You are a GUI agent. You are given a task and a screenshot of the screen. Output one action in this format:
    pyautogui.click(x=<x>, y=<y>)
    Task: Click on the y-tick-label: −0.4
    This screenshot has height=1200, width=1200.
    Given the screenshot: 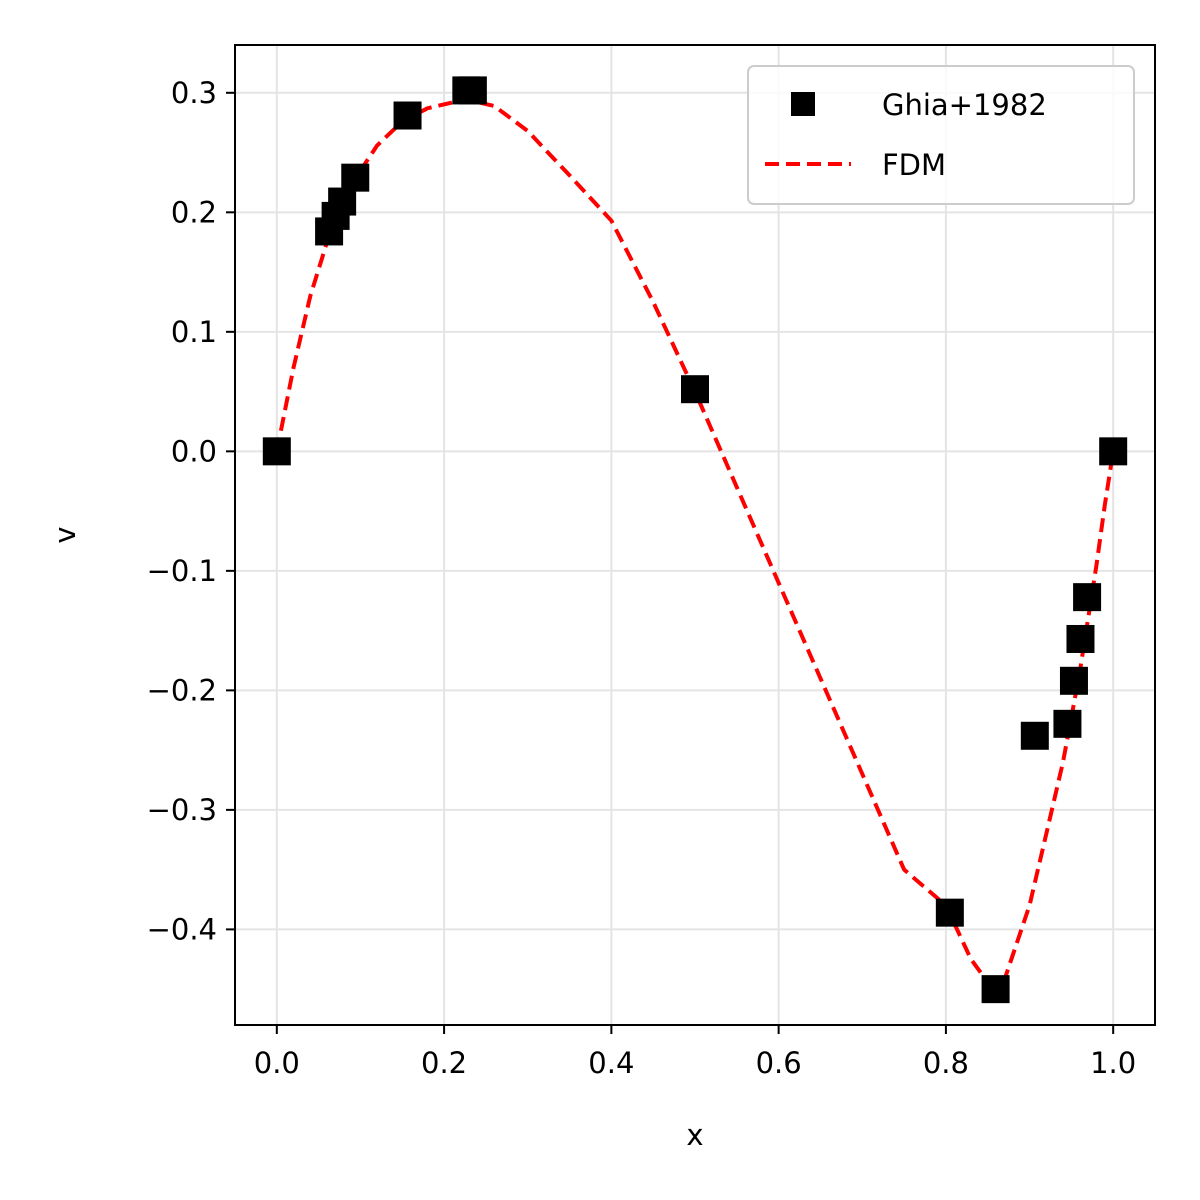 What is the action you would take?
    pyautogui.click(x=182, y=929)
    